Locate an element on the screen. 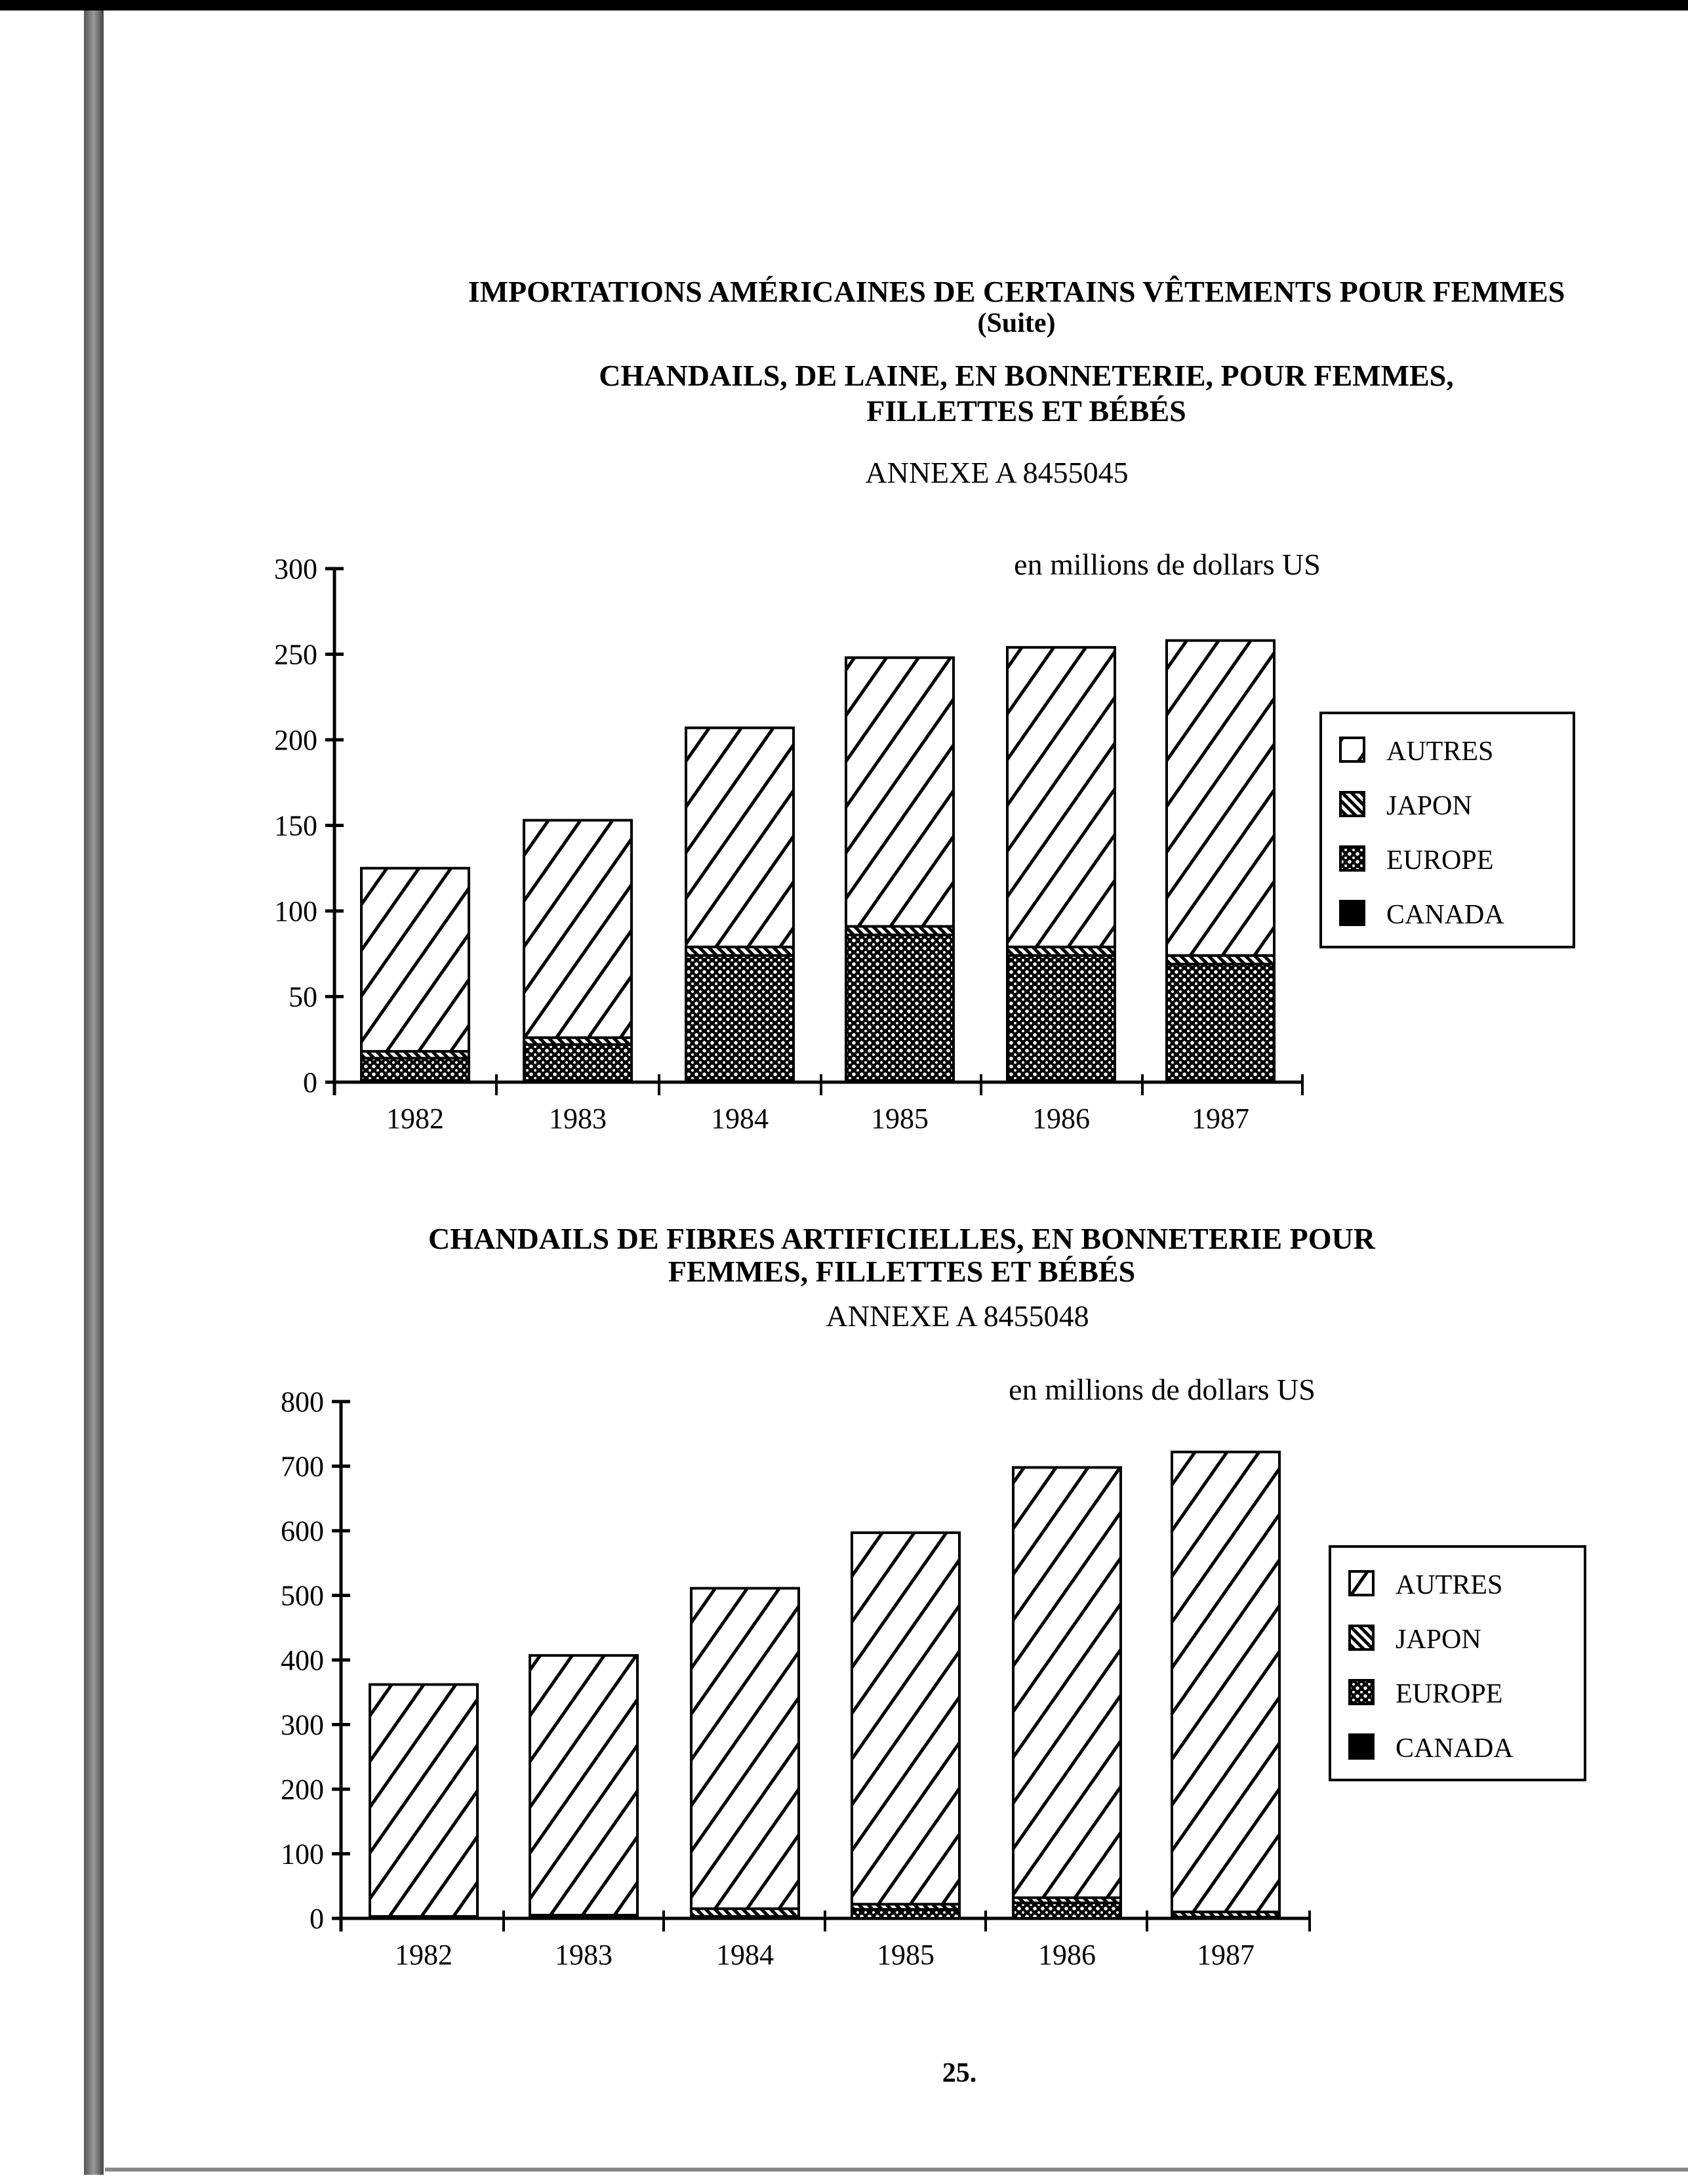  chart2-y-tick-label: 400 is located at coordinates (302, 1660).